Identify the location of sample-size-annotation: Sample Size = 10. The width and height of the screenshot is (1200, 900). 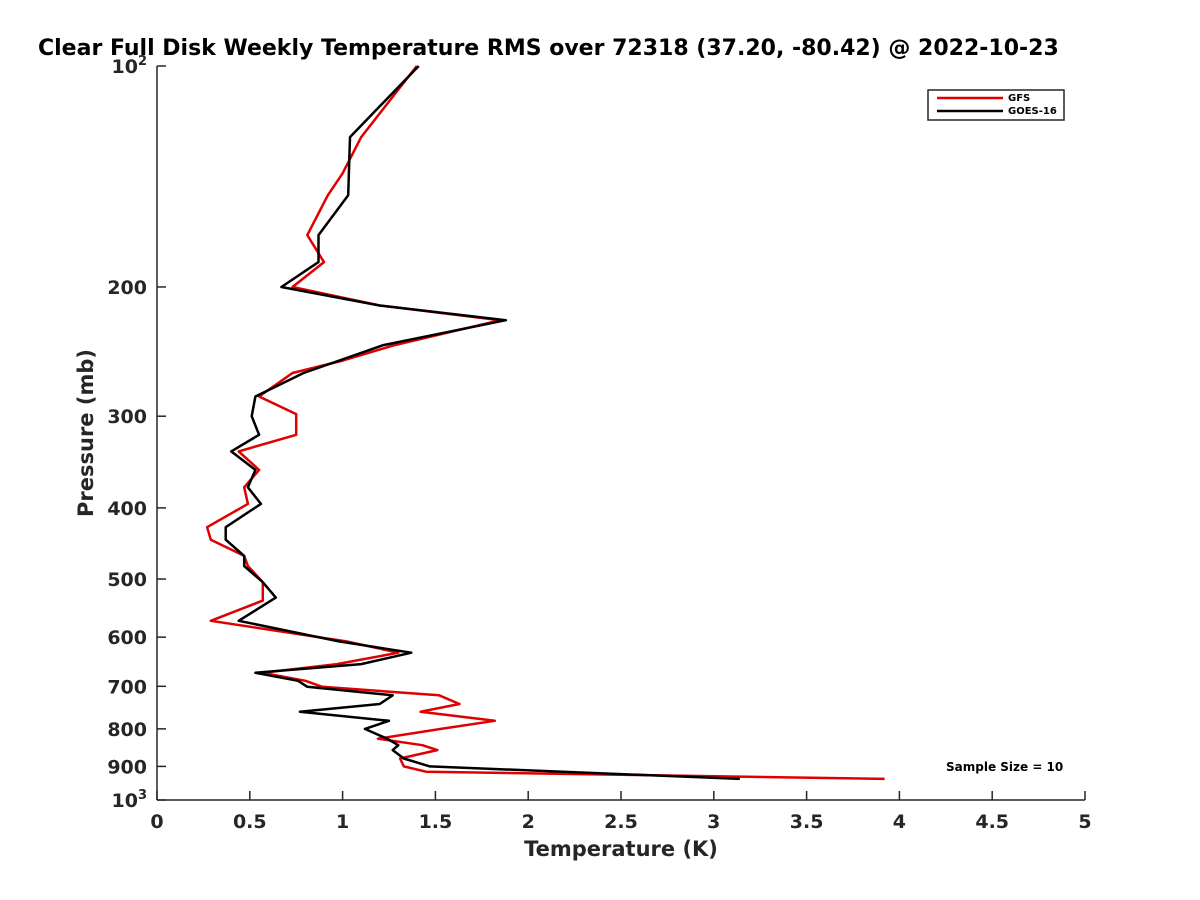
(1004, 767).